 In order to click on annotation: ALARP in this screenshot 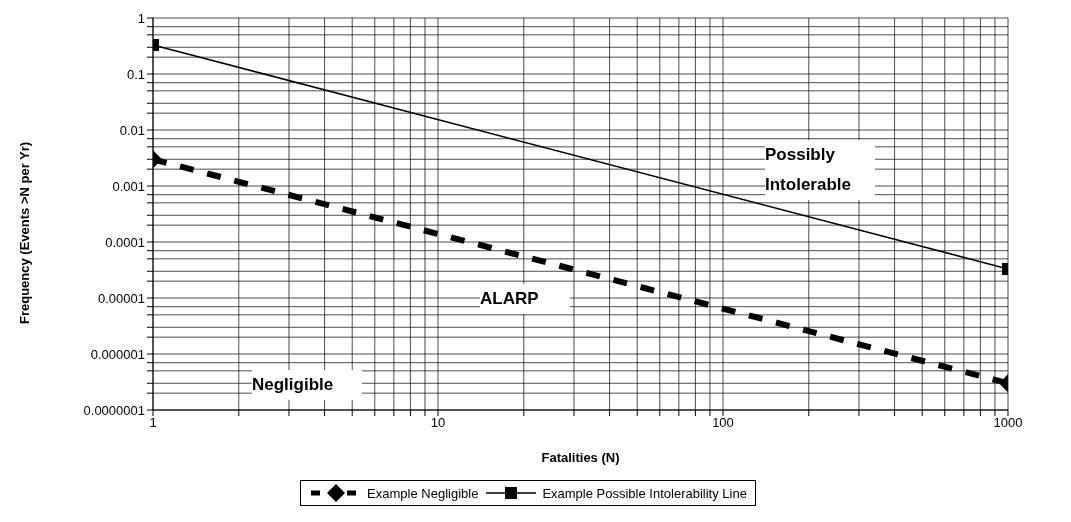, I will do `click(525, 299)`.